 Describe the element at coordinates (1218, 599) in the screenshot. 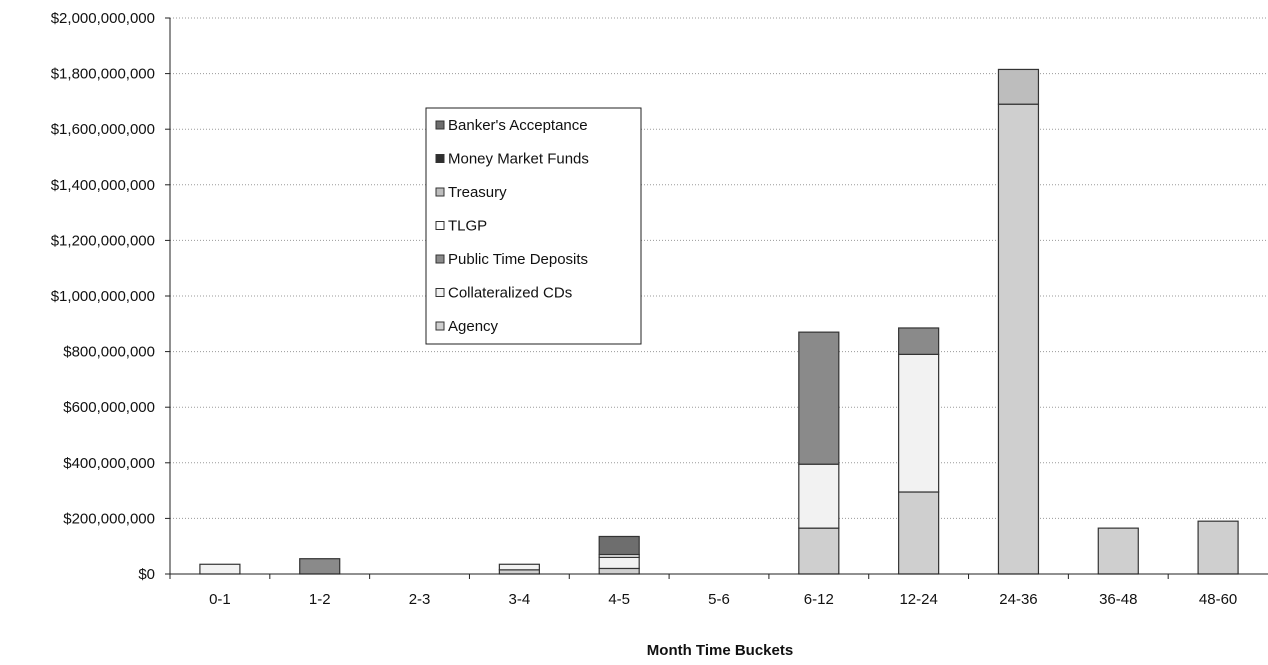

I see `x-tick-label: 48-60` at that location.